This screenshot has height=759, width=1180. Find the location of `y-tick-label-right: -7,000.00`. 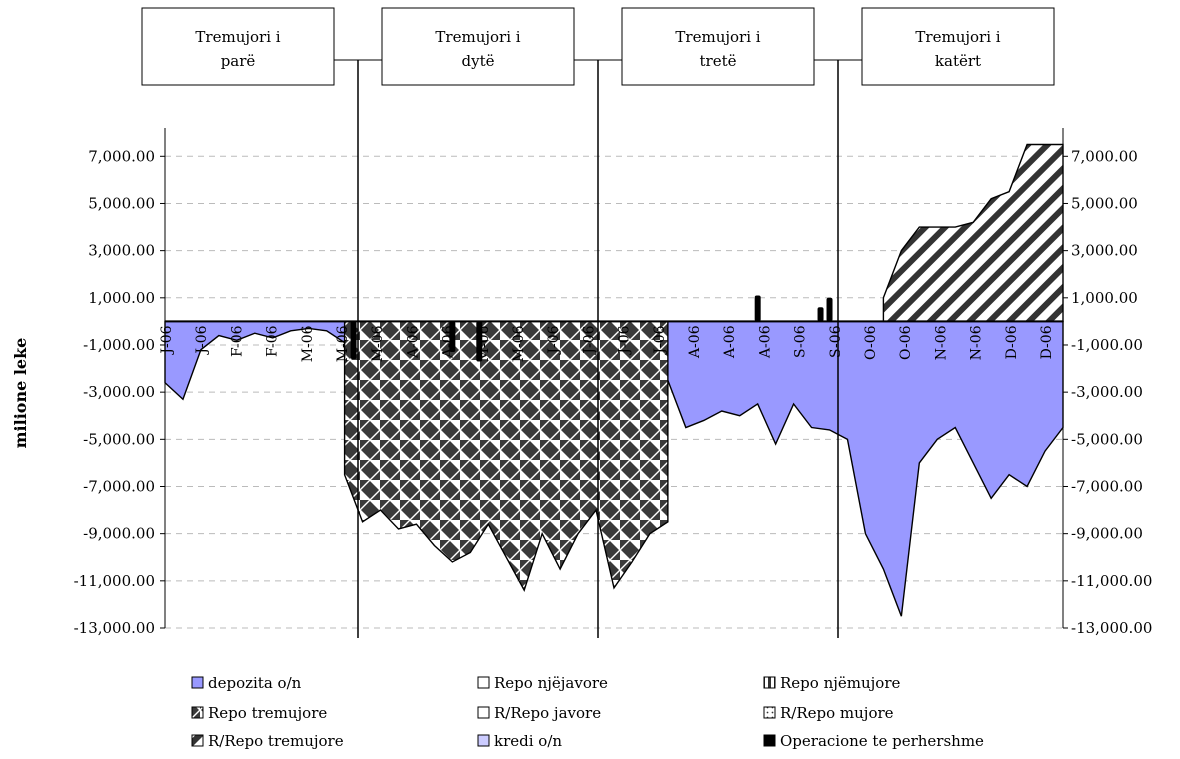

y-tick-label-right: -7,000.00 is located at coordinates (1107, 486).